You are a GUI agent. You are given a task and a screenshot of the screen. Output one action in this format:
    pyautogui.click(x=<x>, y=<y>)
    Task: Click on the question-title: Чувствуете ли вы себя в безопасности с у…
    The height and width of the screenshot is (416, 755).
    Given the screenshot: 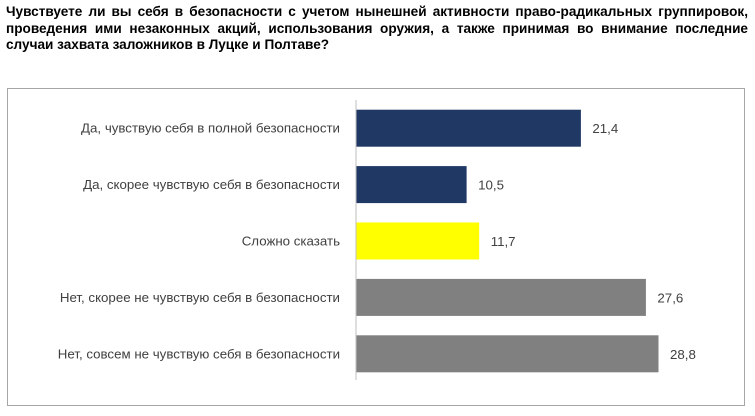 What is the action you would take?
    pyautogui.click(x=377, y=28)
    